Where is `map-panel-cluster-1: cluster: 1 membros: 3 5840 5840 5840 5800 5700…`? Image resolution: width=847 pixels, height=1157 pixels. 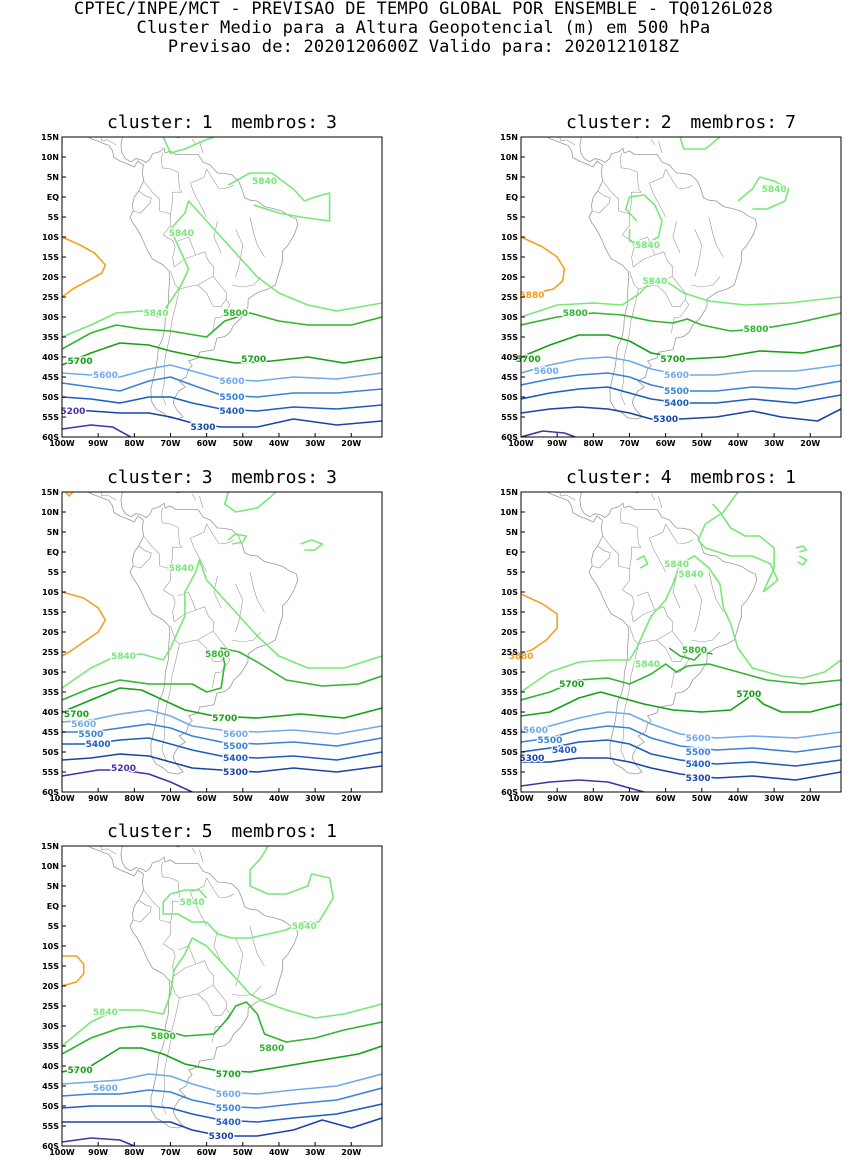
map-panel-cluster-1: cluster: 1 membros: 3 5840 5840 5840 5800 5700… is located at coordinates (192, 280).